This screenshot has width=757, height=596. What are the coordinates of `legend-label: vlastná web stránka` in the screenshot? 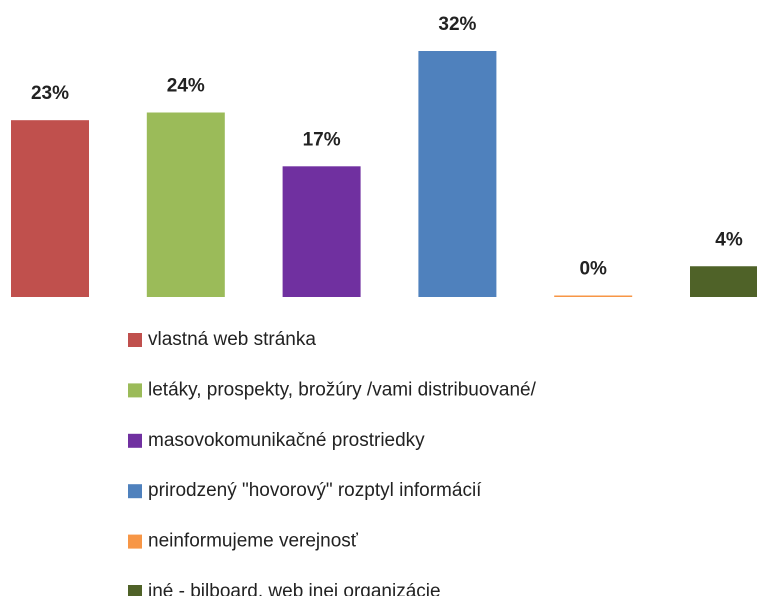 It's located at (232, 339).